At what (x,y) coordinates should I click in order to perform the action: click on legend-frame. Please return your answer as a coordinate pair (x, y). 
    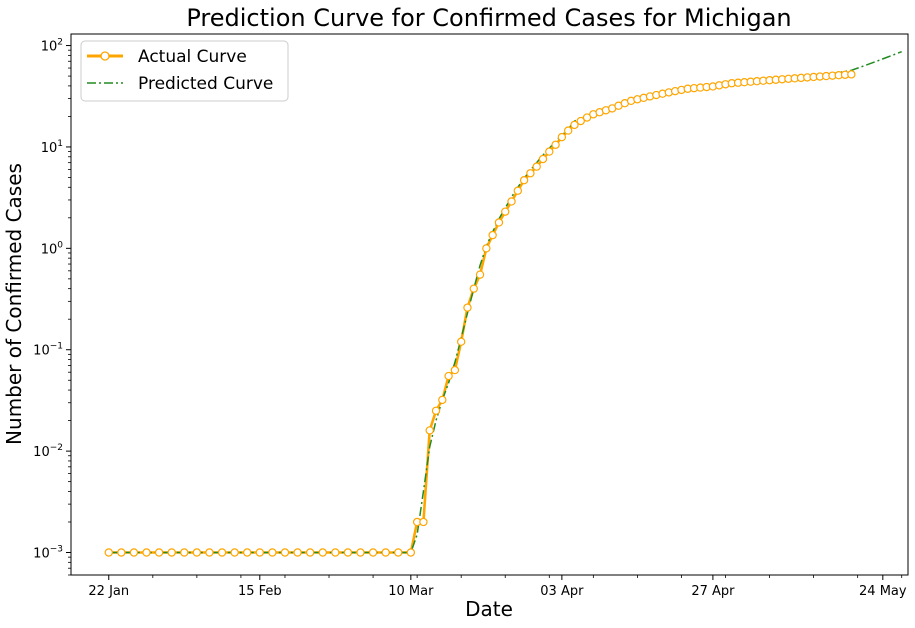
    Looking at the image, I should click on (184, 71).